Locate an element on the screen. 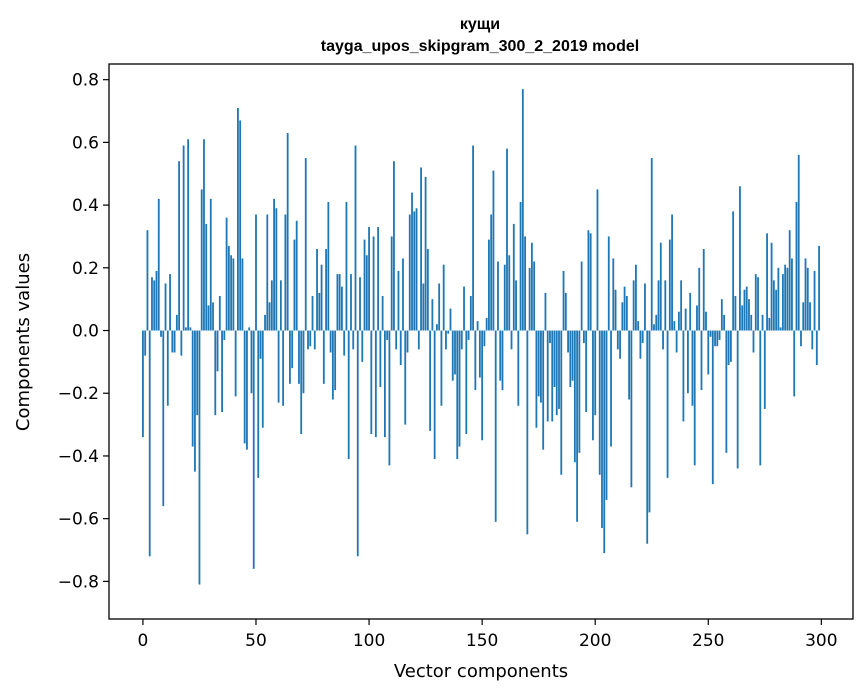 This screenshot has width=867, height=696. x-axis-ticks: 0 50 100 150 200 250 300 is located at coordinates (488, 635).